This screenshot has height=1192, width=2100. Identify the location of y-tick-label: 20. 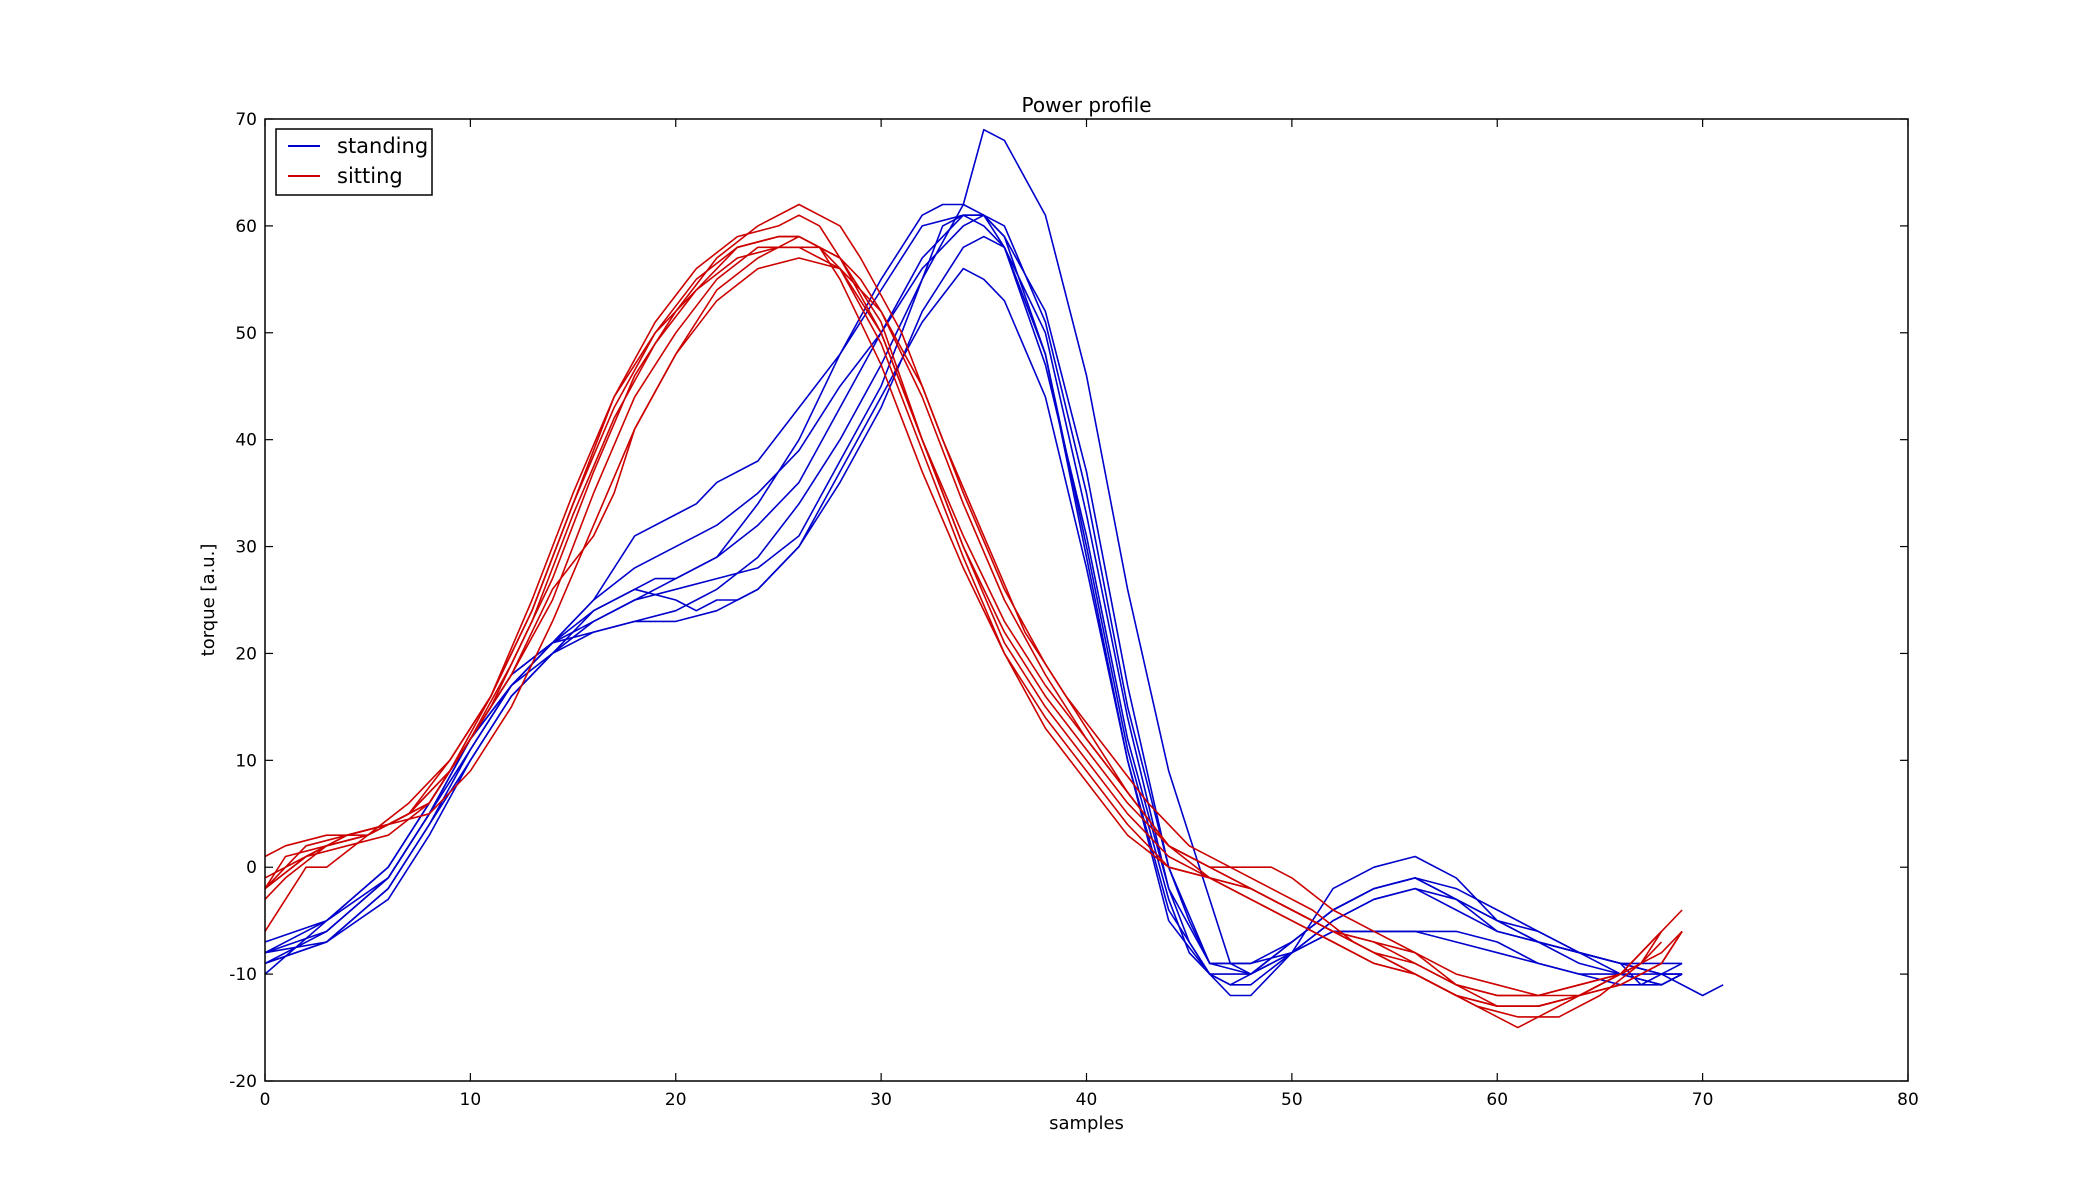
(246, 654).